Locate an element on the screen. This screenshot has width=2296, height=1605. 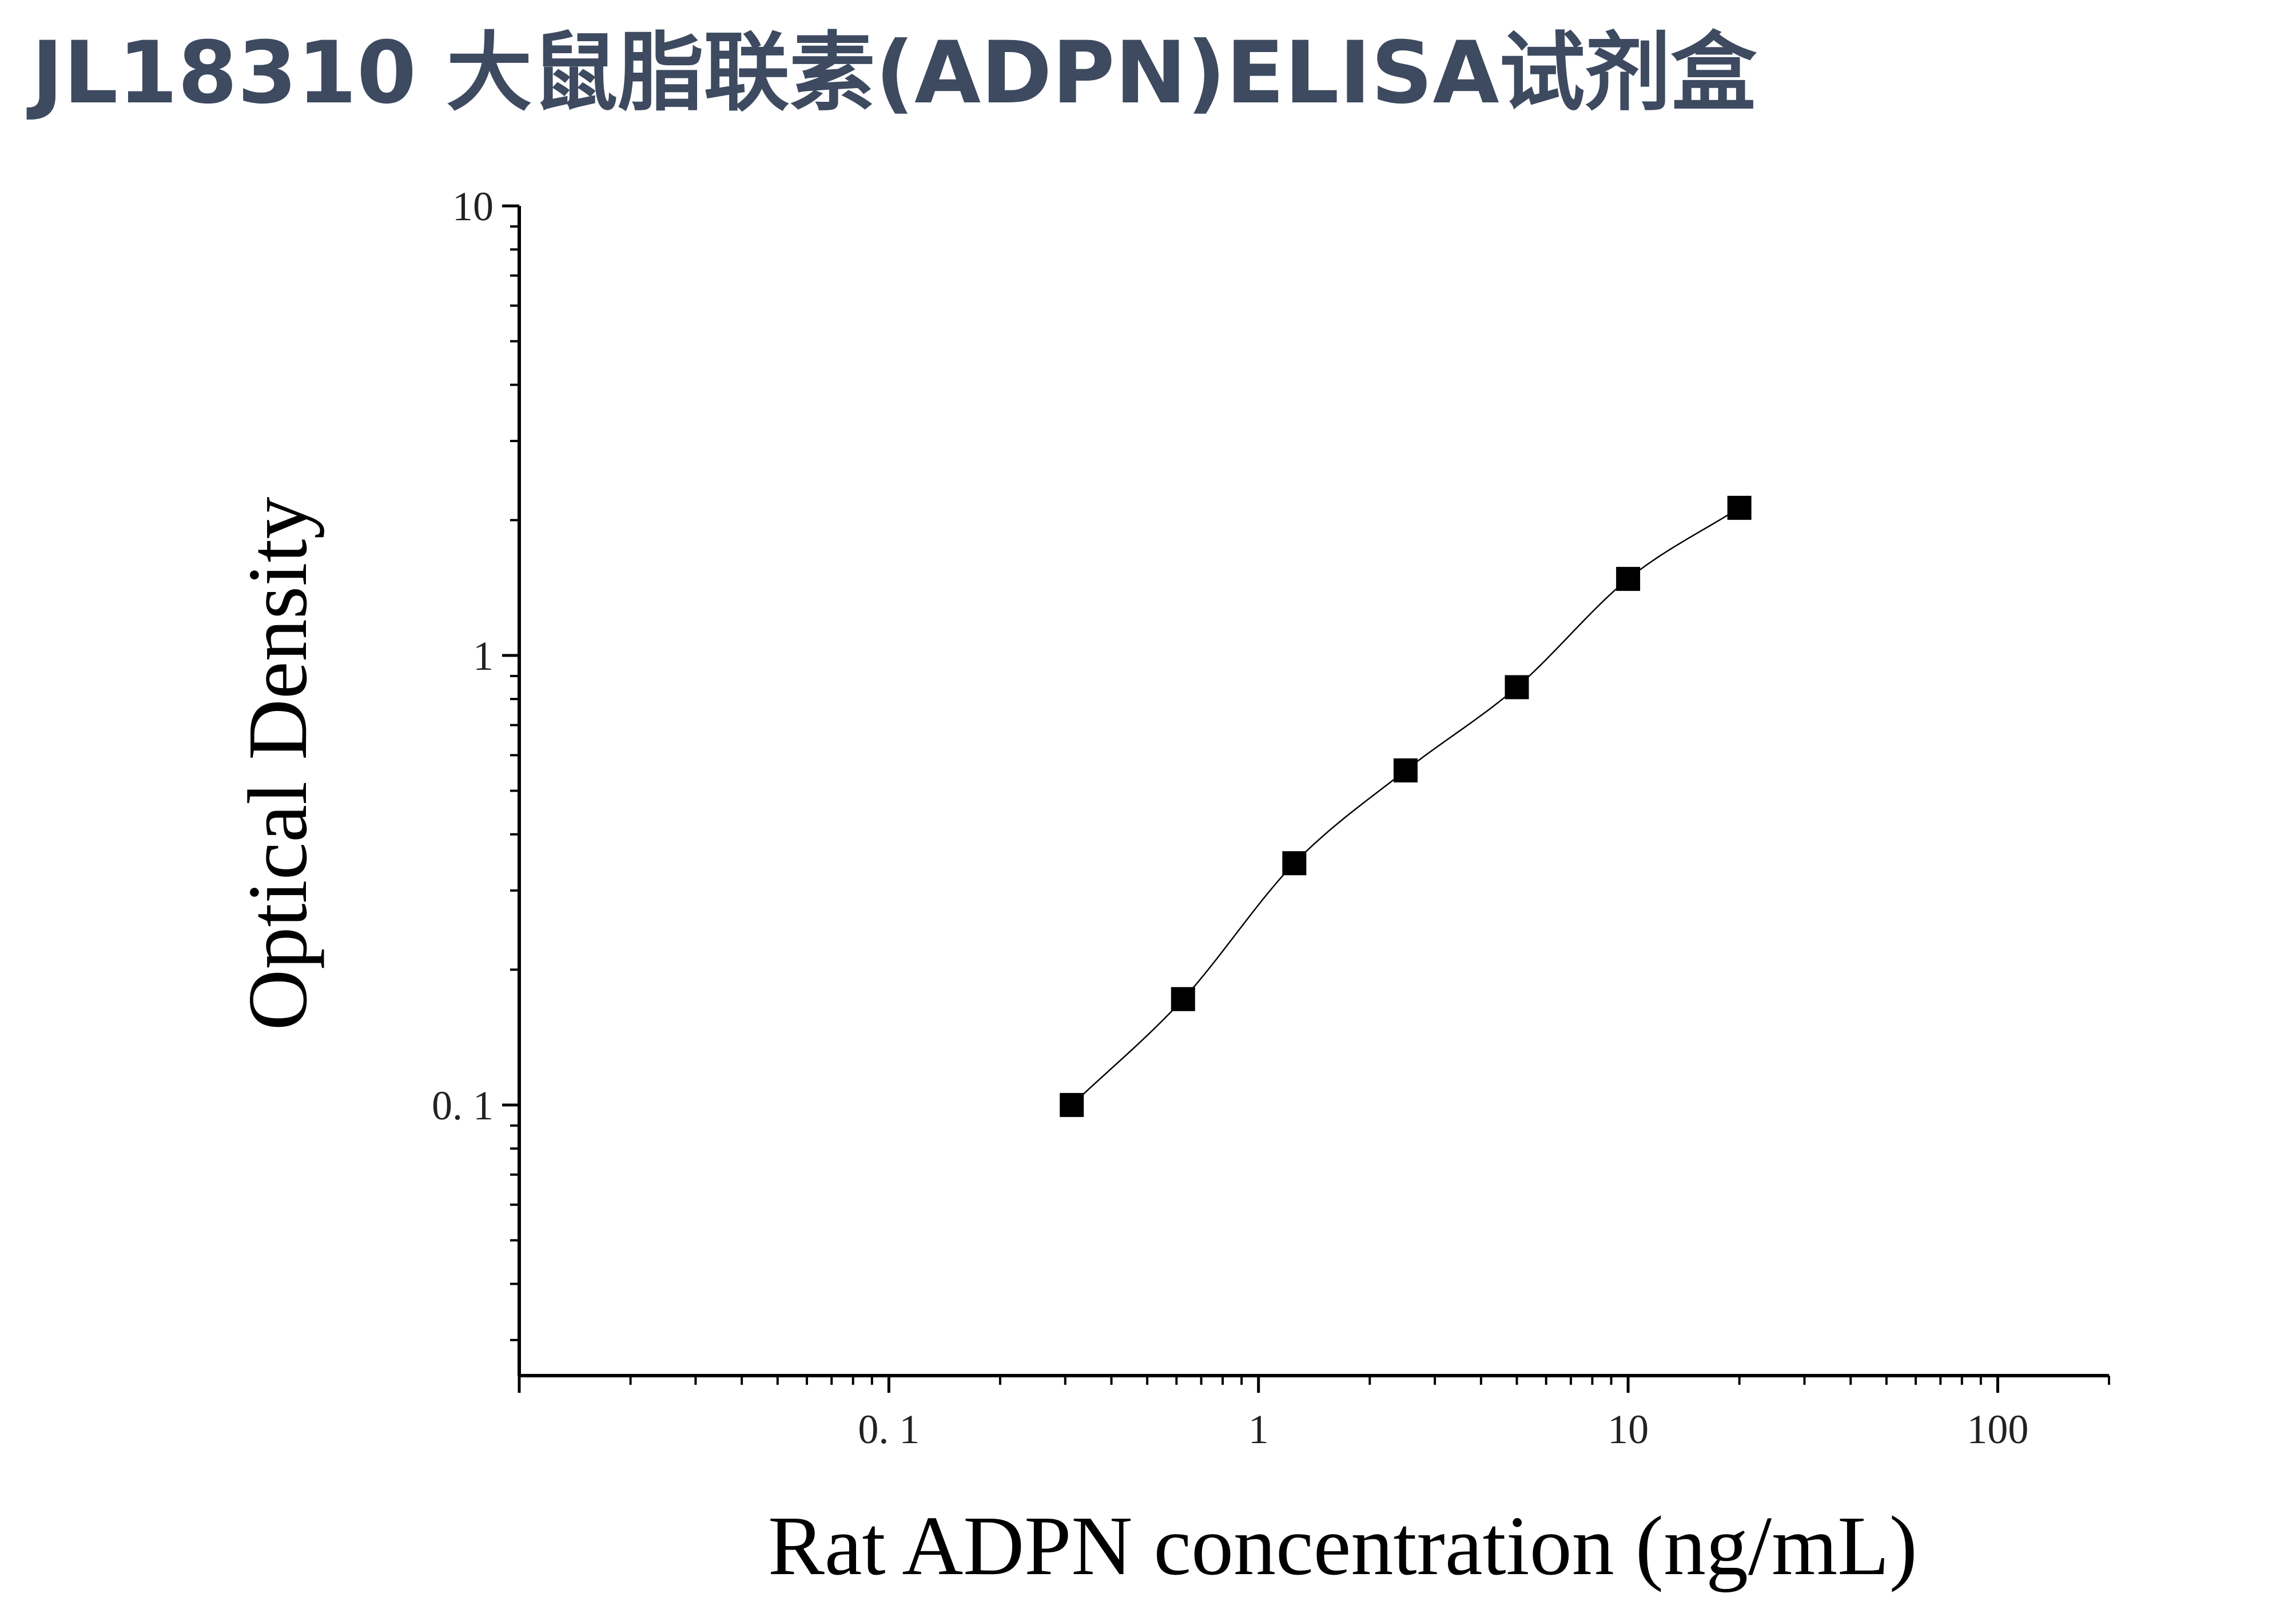
x-tick-label: 0. 1 is located at coordinates (889, 1429).